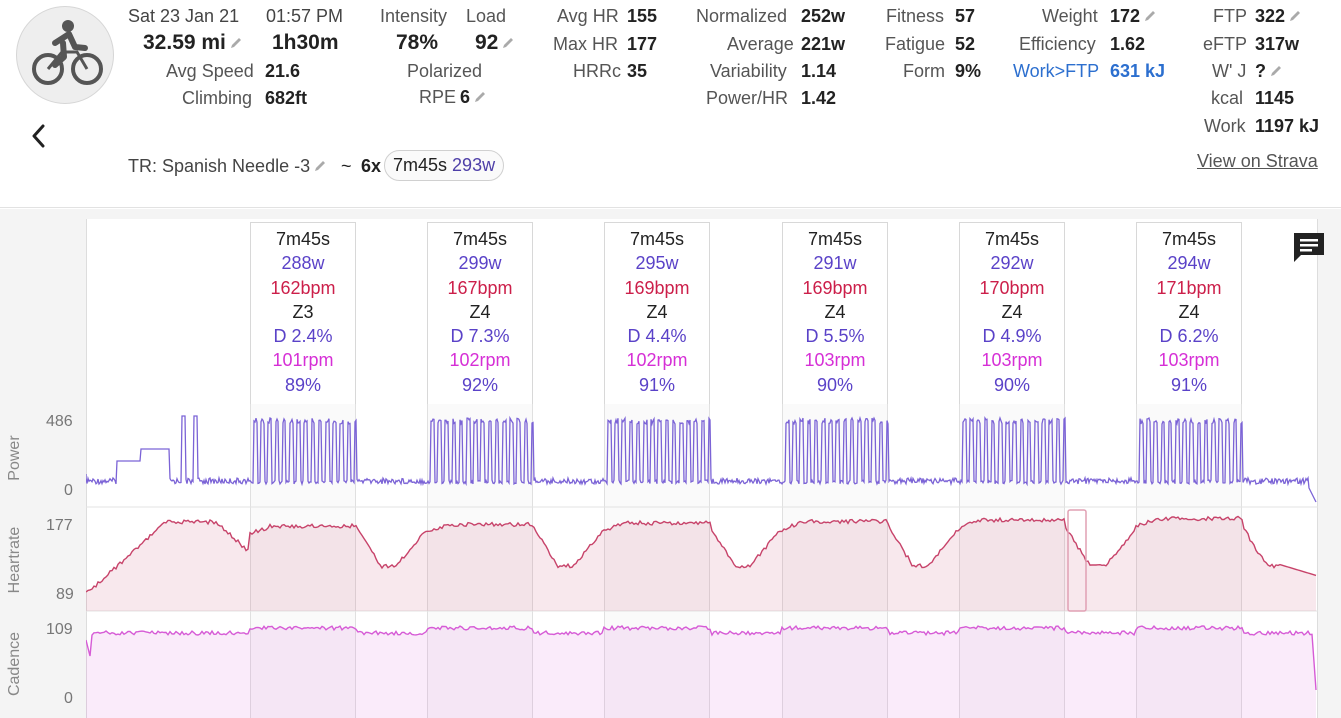  Describe the element at coordinates (1128, 44) in the screenshot. I see `efficiency-value: 1.62` at that location.